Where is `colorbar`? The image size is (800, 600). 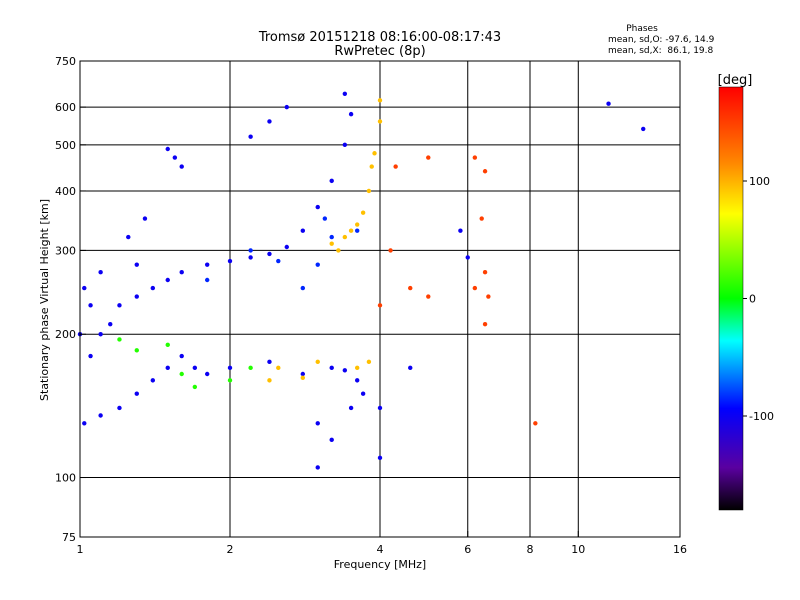 colorbar is located at coordinates (731, 298).